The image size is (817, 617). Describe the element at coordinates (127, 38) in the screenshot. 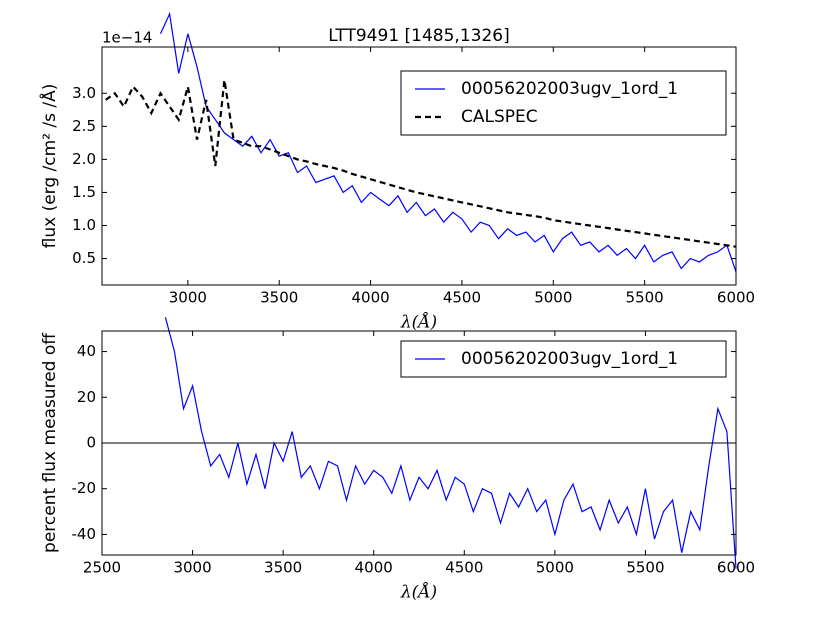

I see `offset-text: 1e−14` at that location.